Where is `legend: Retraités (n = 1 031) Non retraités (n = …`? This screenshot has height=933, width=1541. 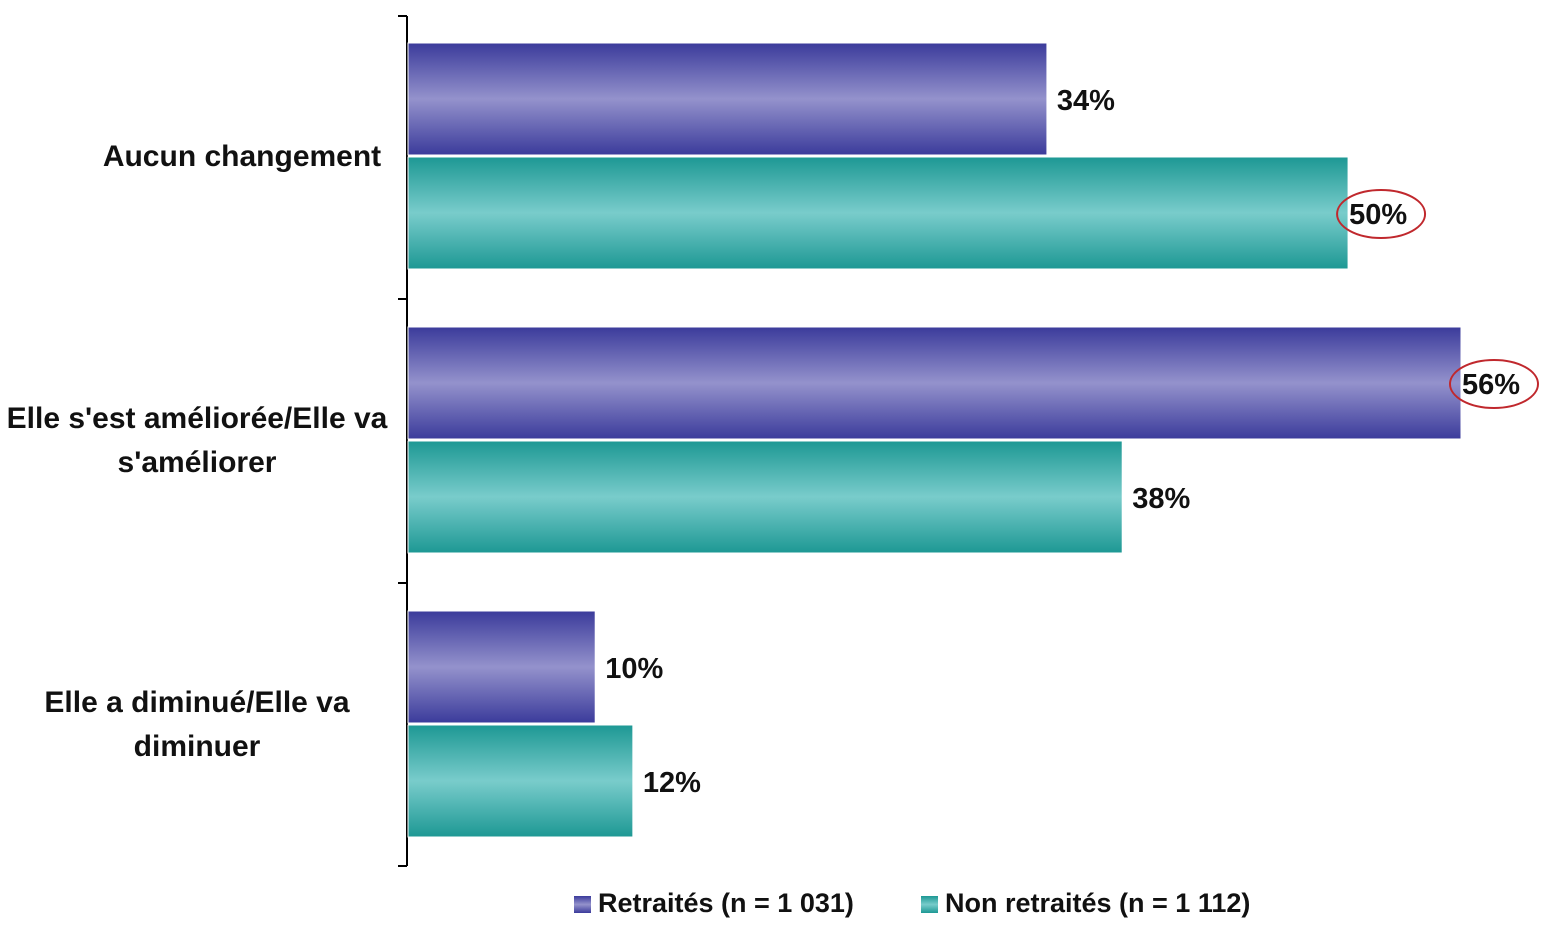
legend: Retraités (n = 1 031) Non retraités (n = … is located at coordinates (912, 903).